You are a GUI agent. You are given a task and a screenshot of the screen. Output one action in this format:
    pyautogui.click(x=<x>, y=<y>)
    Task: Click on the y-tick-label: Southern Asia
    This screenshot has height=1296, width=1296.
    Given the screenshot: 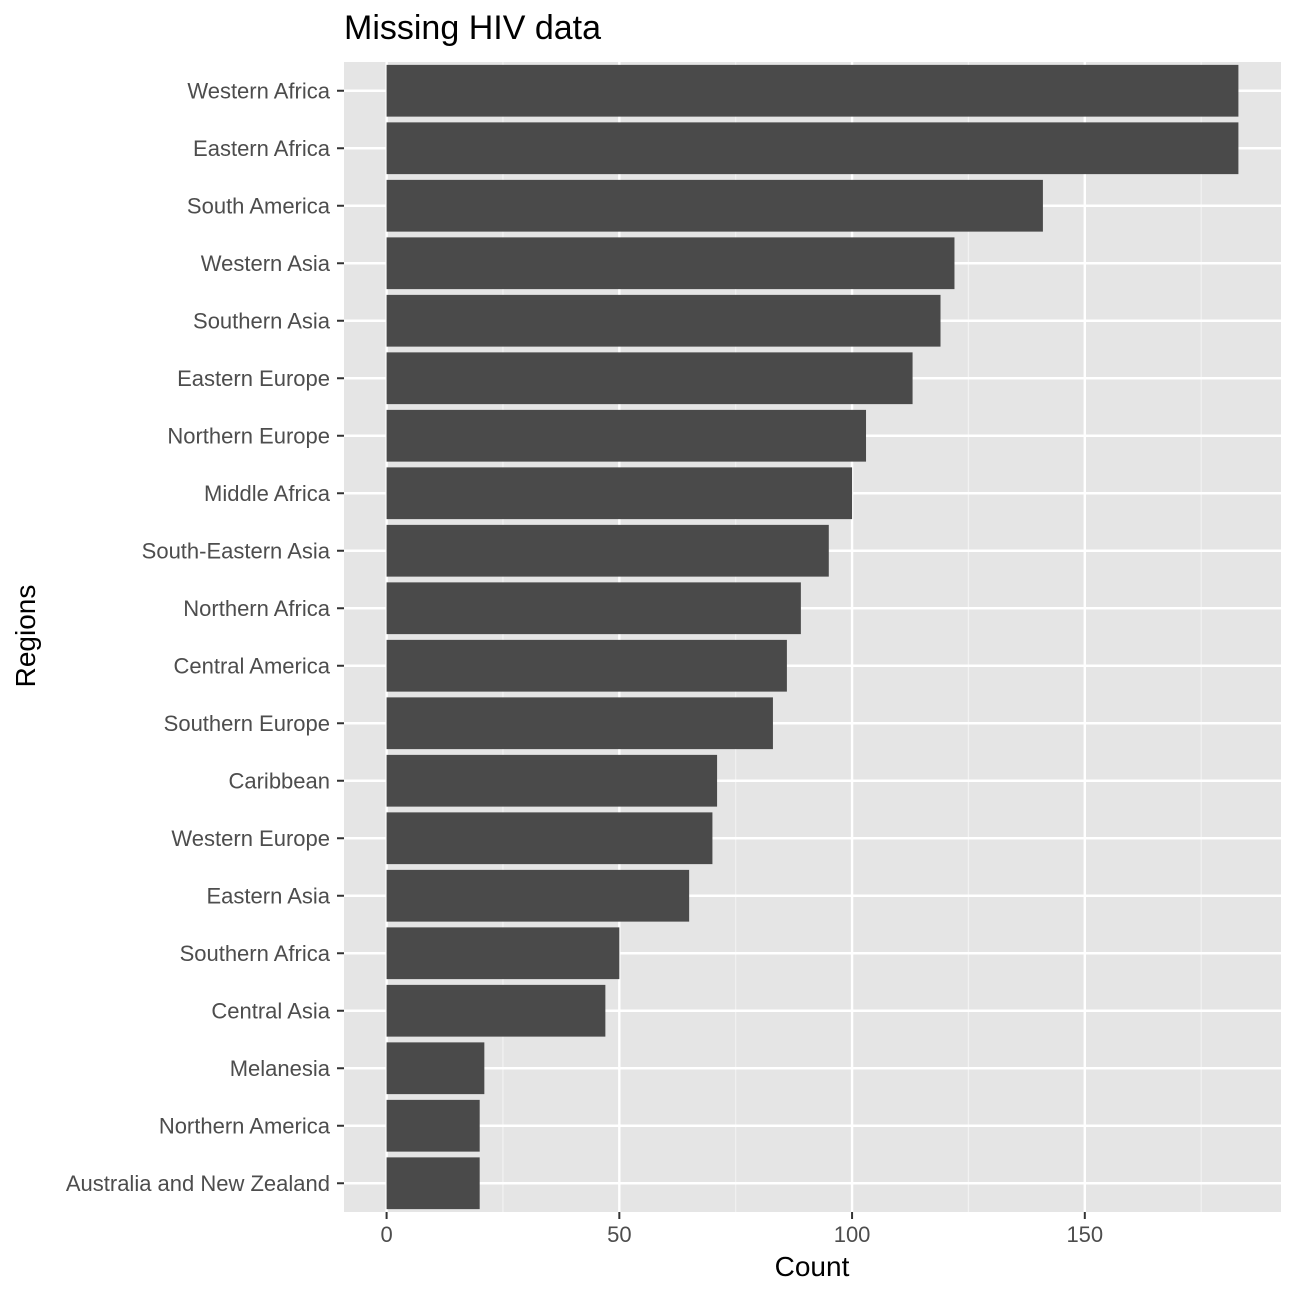 What is the action you would take?
    pyautogui.click(x=262, y=320)
    